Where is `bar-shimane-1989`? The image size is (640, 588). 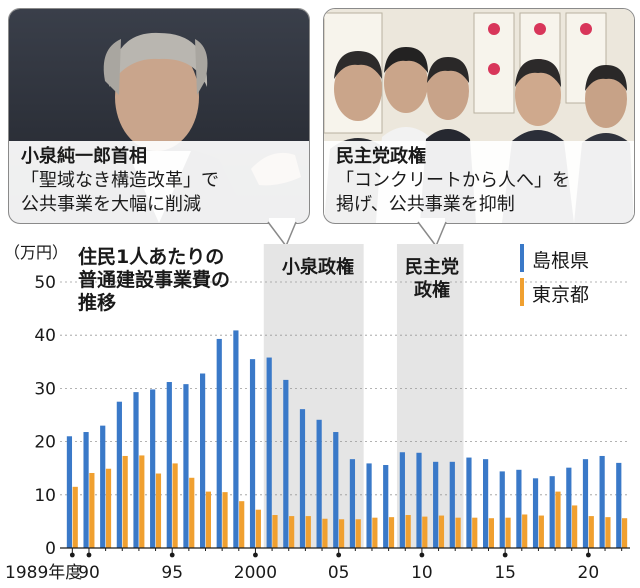 bar-shimane-1989 is located at coordinates (69, 492).